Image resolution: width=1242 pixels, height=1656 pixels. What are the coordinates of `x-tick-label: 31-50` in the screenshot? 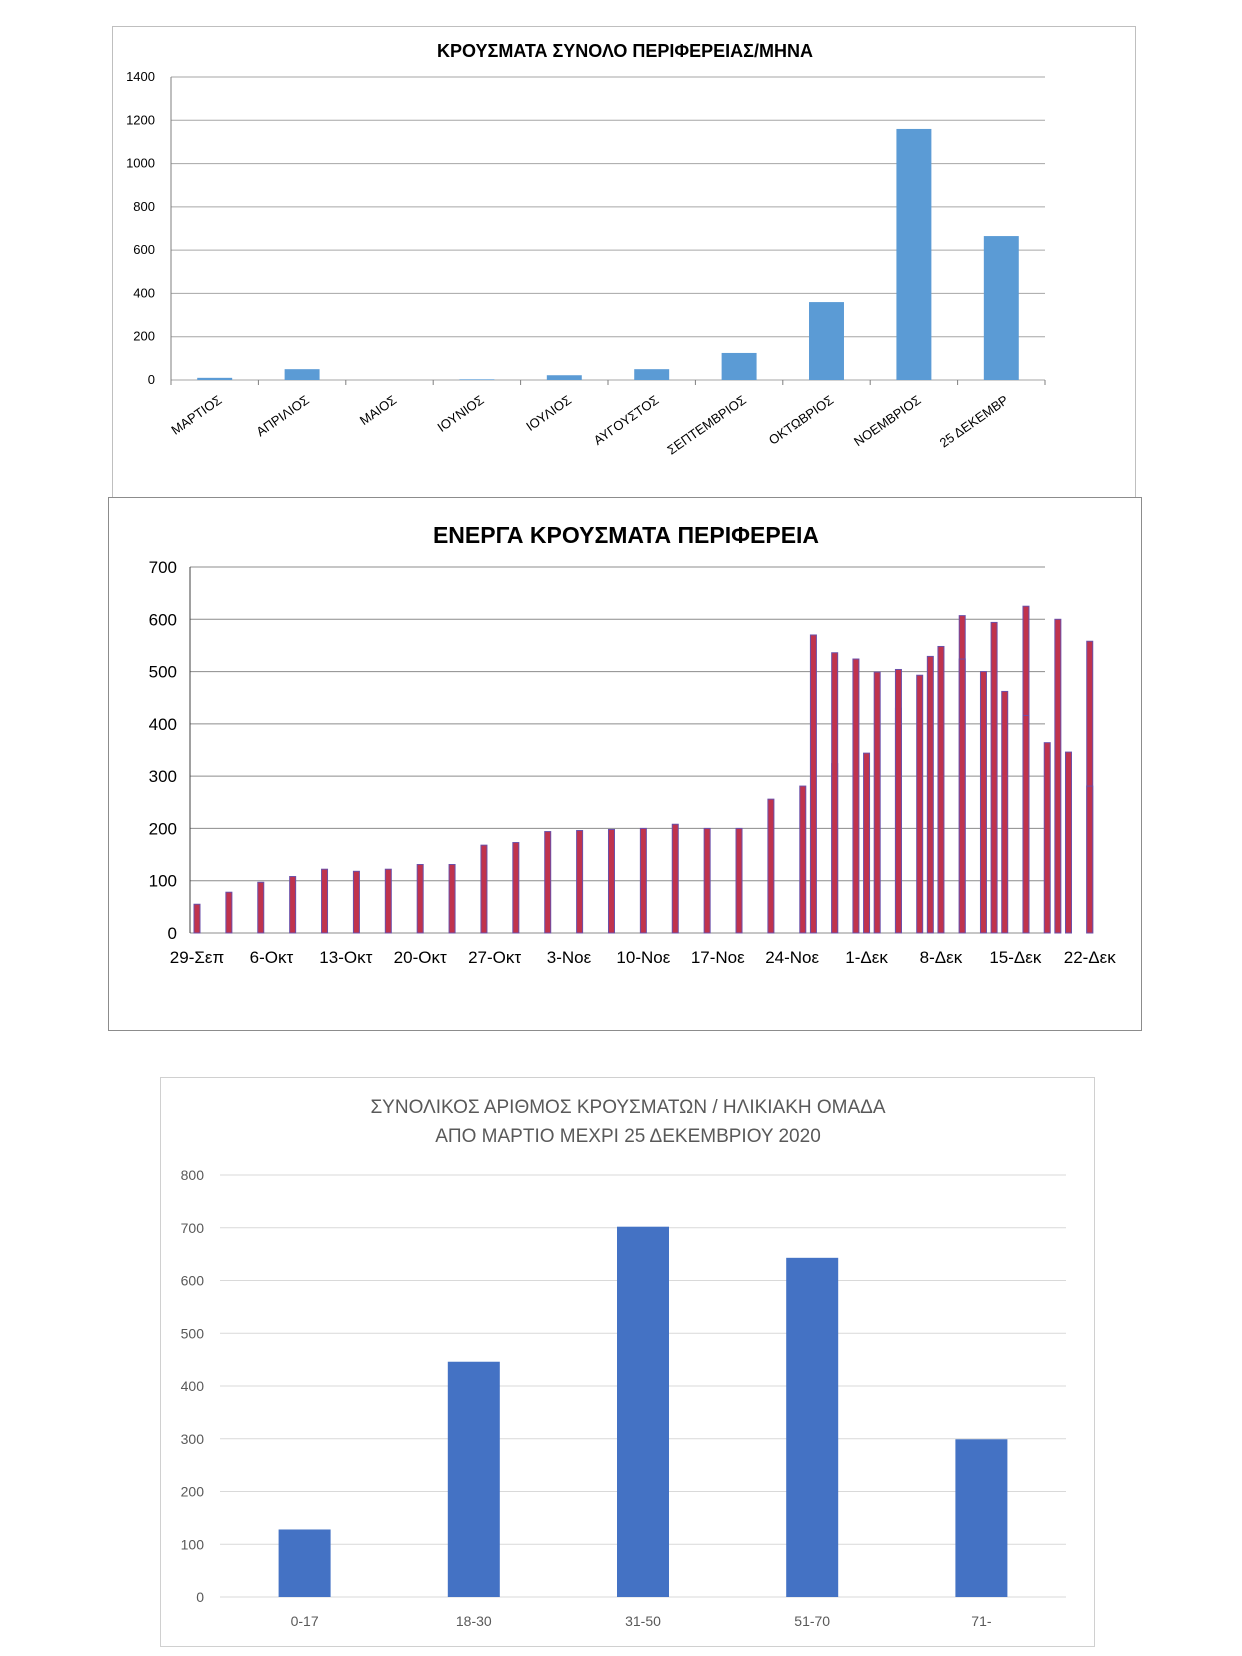 It's located at (643, 1621).